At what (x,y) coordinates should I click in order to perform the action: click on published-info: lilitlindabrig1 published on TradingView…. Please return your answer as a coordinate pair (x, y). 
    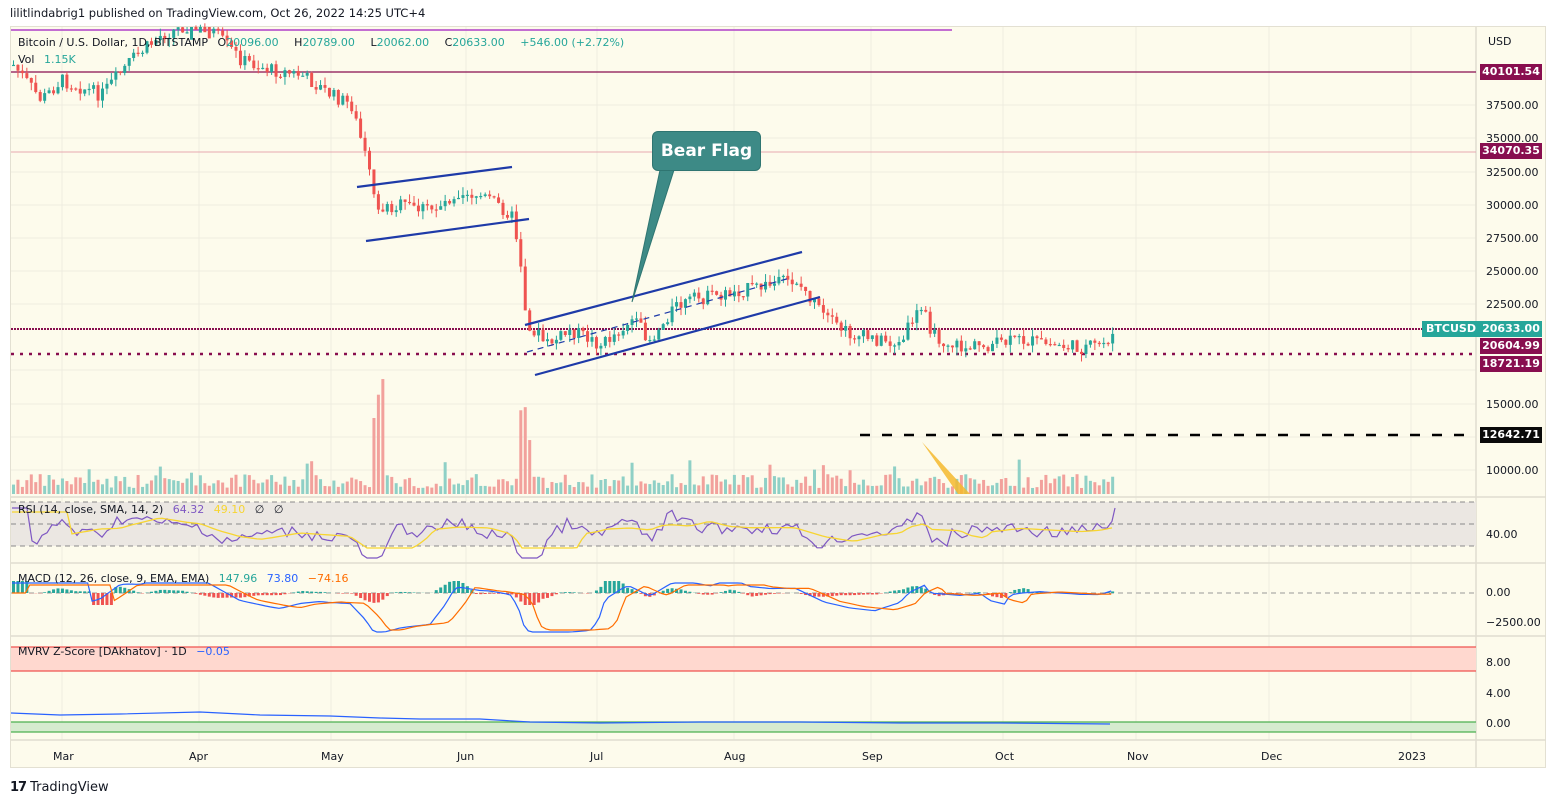
    Looking at the image, I should click on (218, 13).